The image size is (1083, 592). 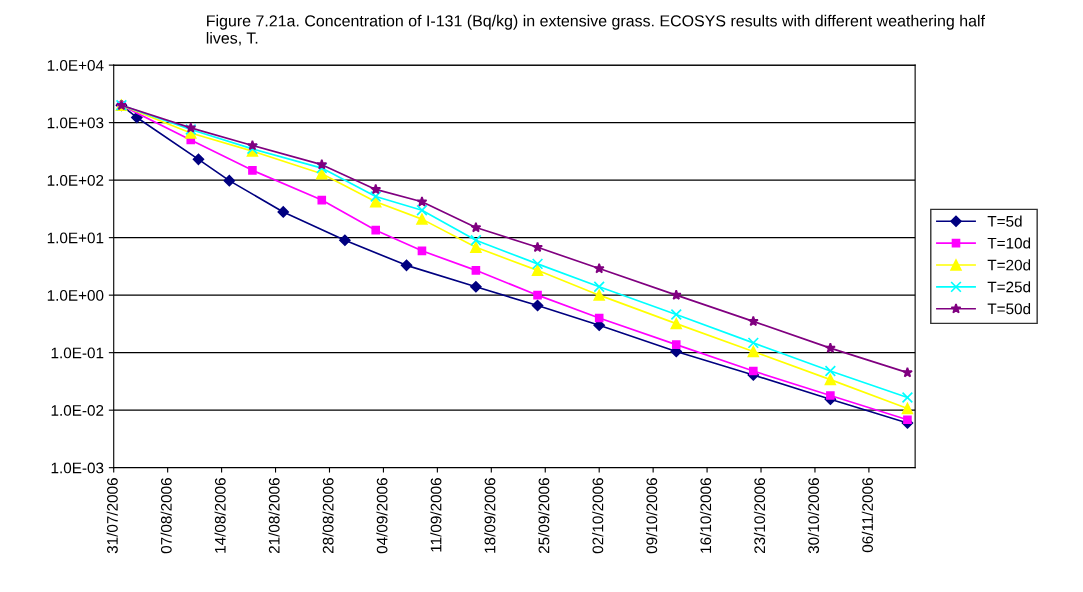 I want to click on x-tick-label: 14/08/2006, so click(x=220, y=515).